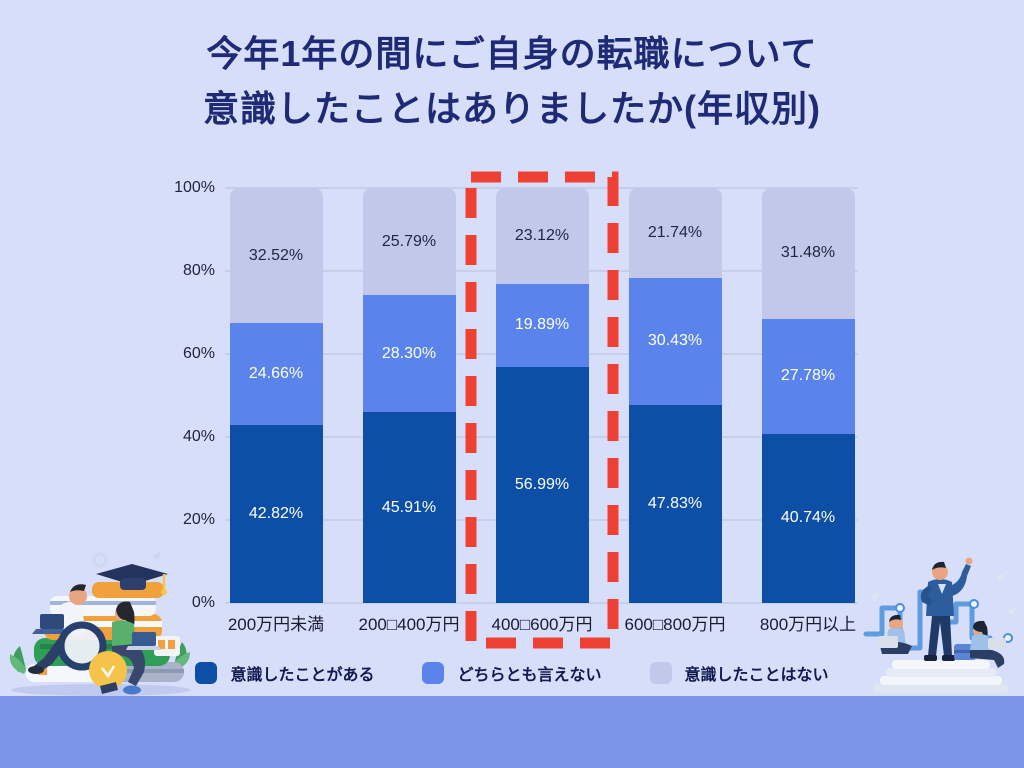 This screenshot has height=768, width=1024. What do you see at coordinates (675, 624) in the screenshot?
I see `x-axis-category-label: 600□800万円` at bounding box center [675, 624].